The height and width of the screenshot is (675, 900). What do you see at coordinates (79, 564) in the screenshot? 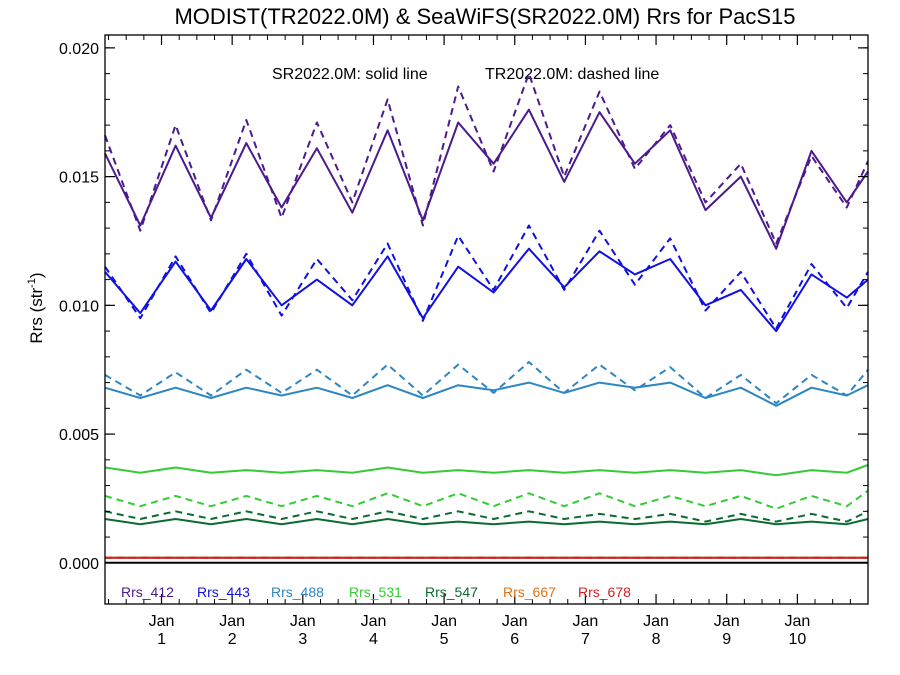
I see `y-tick-label: 0.000` at bounding box center [79, 564].